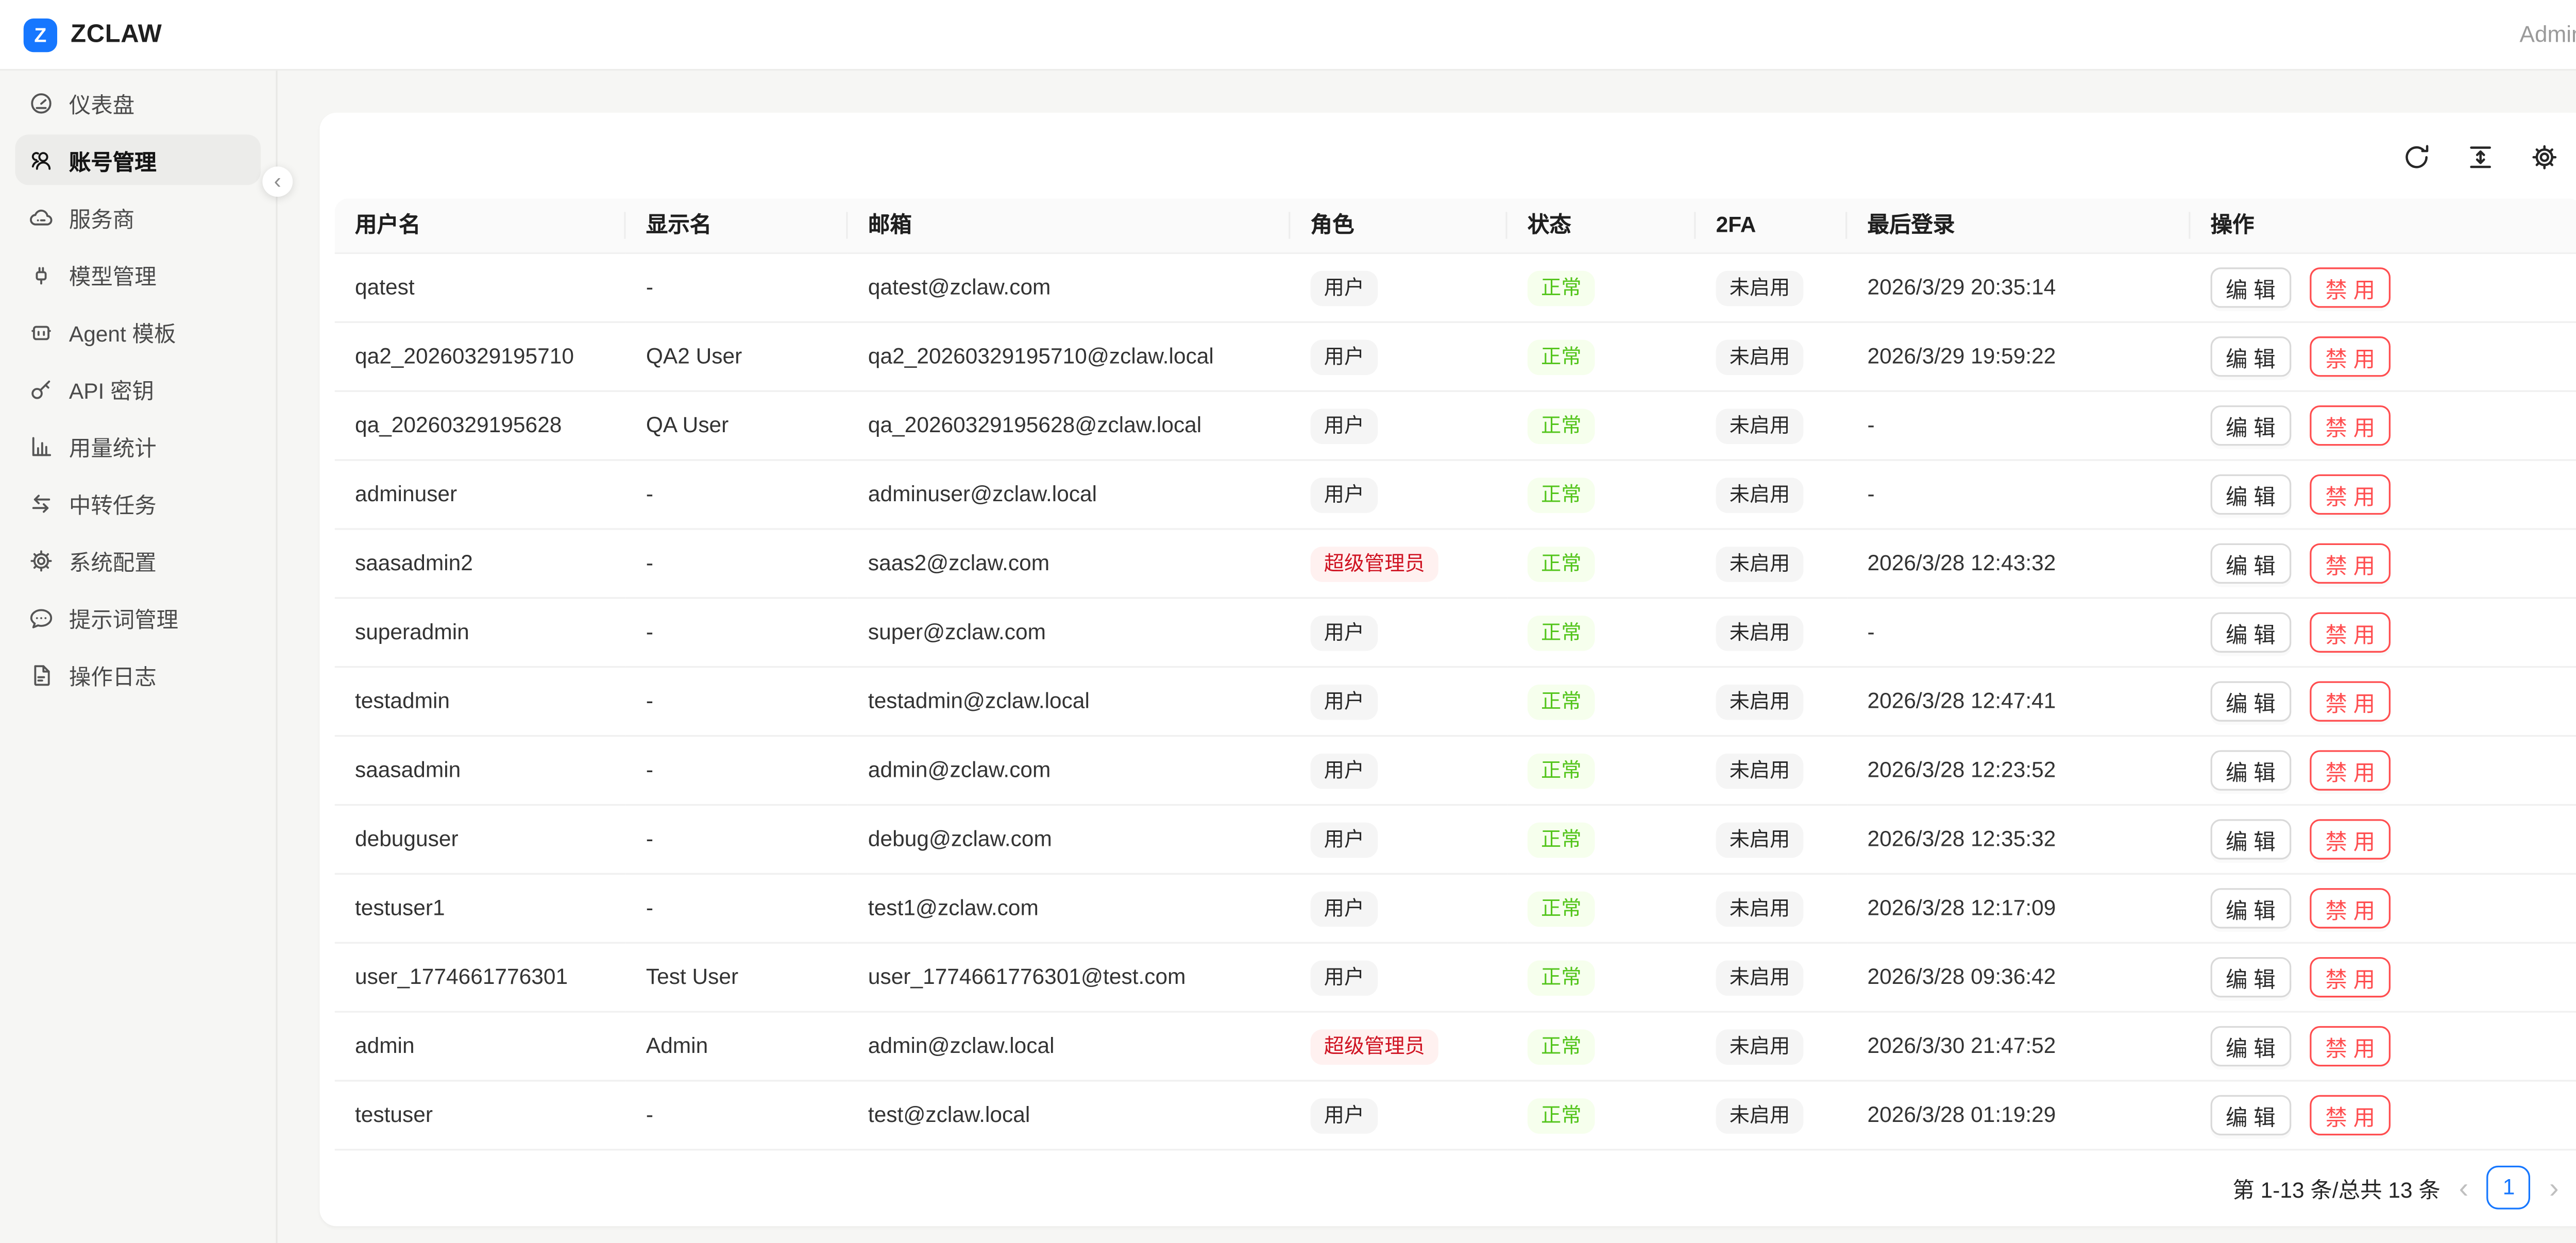  What do you see at coordinates (138, 674) in the screenshot?
I see `sidebar-item-operation-logs: 操作日志` at bounding box center [138, 674].